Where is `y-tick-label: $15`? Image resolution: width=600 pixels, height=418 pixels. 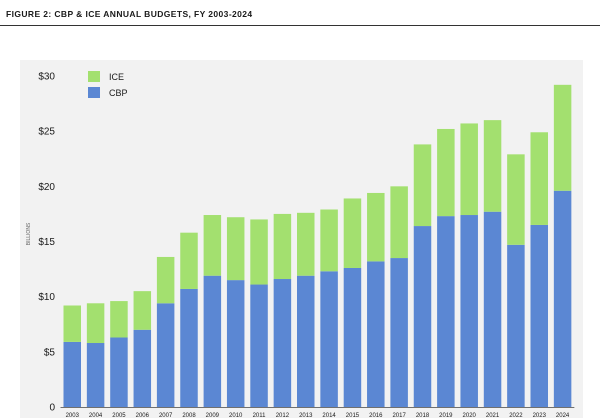 y-tick-label: $15 is located at coordinates (46, 242).